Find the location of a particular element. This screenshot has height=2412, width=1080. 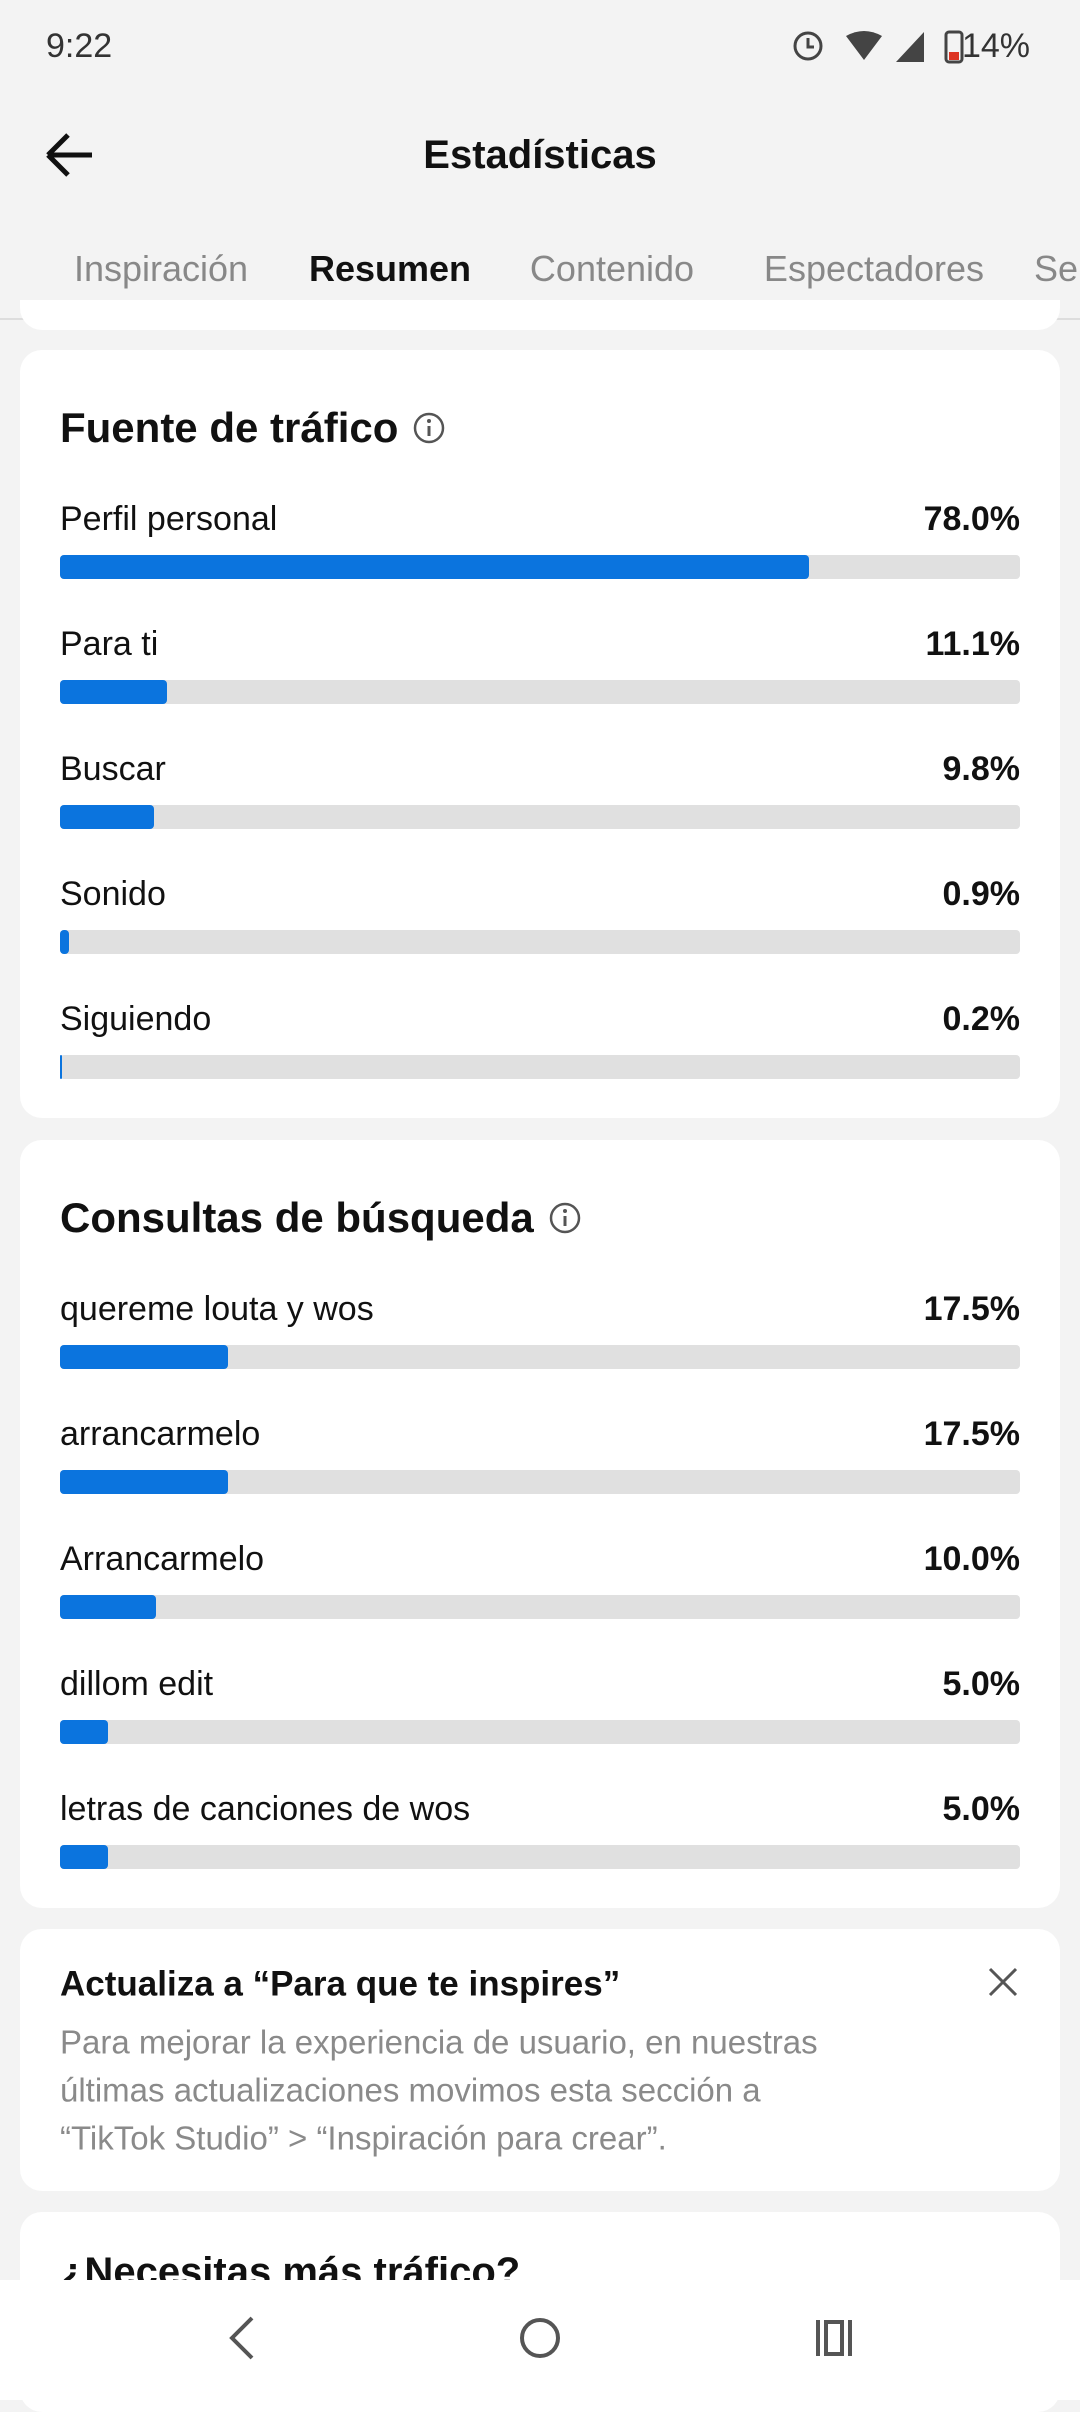

close-button is located at coordinates (1003, 1982).